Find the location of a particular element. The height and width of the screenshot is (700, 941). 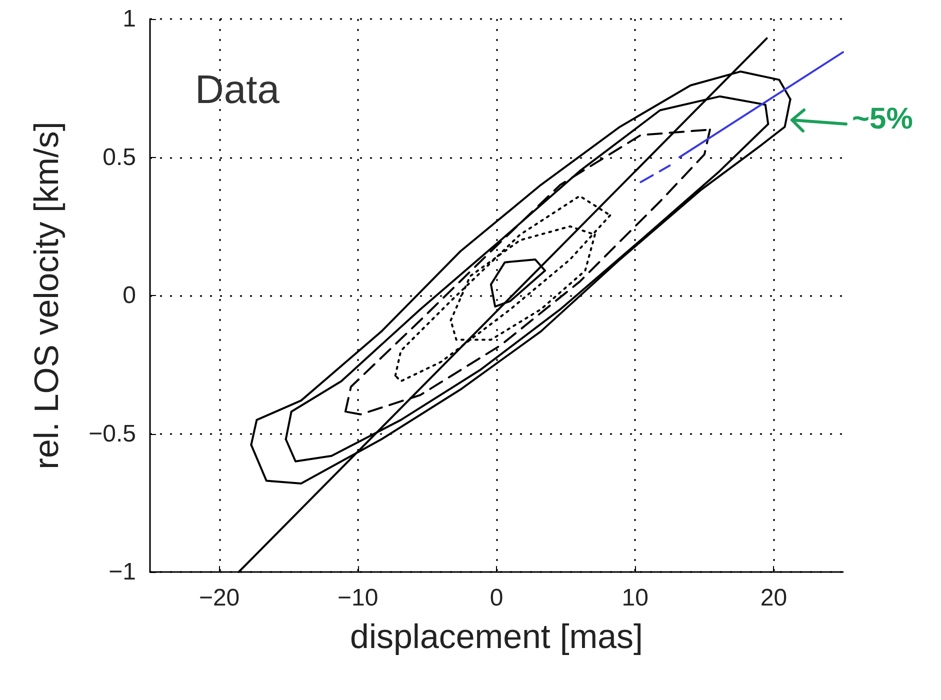

y-tick-label: −1 is located at coordinates (122, 572).